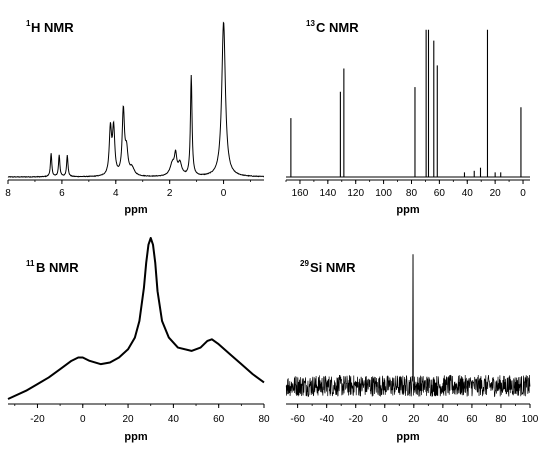  What do you see at coordinates (327, 193) in the screenshot?
I see `x-tick-label: 140` at bounding box center [327, 193].